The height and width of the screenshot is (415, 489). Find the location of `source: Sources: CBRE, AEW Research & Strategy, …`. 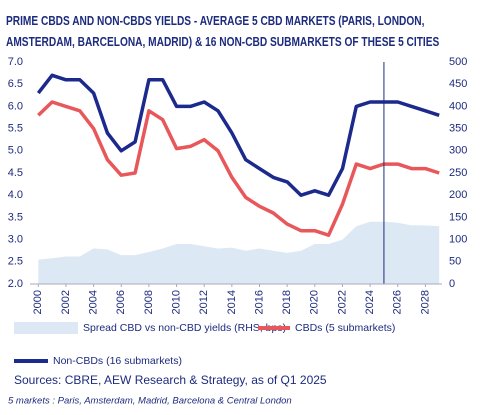

source: Sources: CBRE, AEW Research & Strategy, … is located at coordinates (170, 380).